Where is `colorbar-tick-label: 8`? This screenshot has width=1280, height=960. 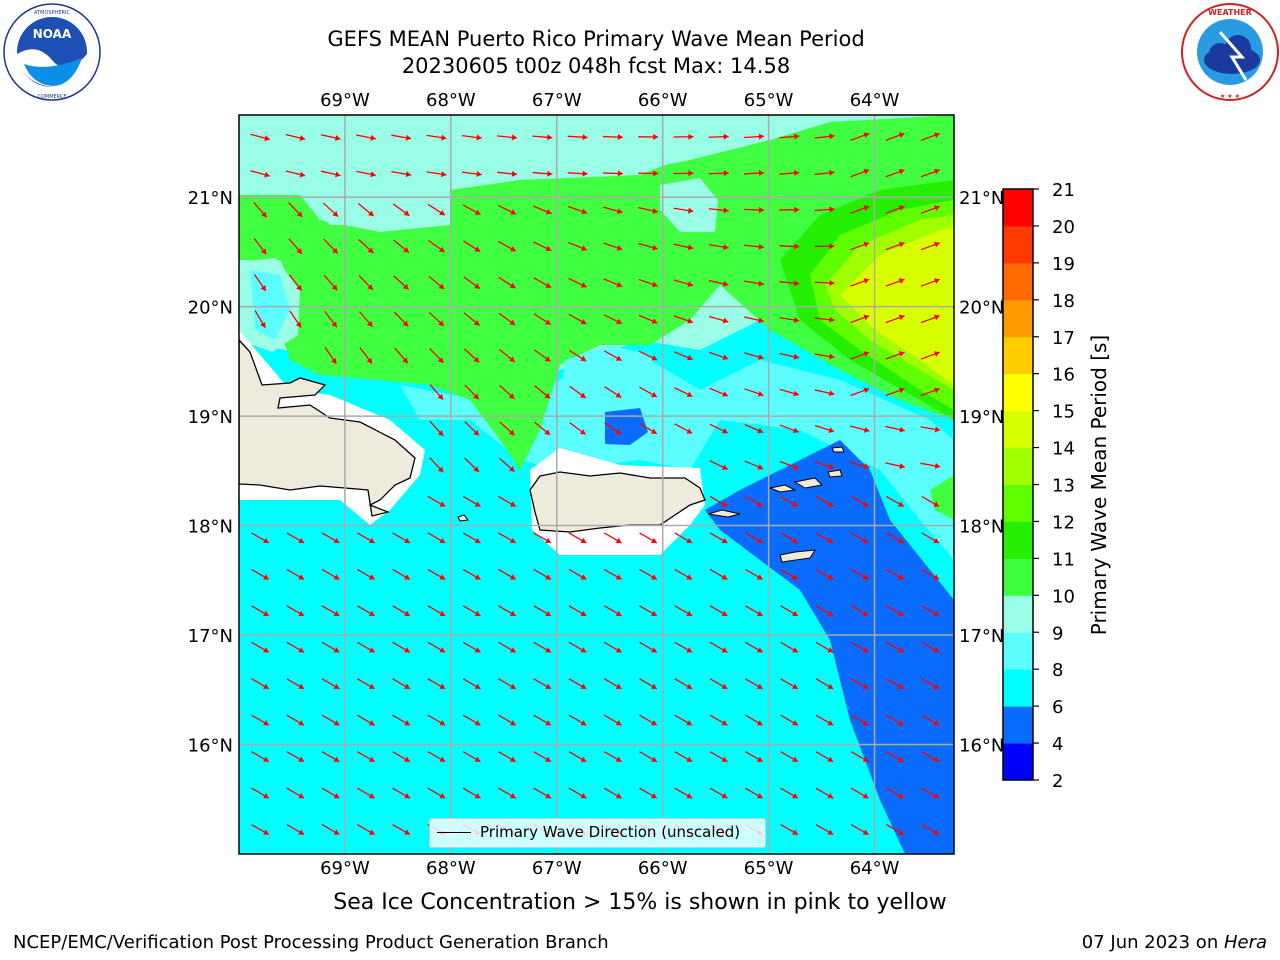 colorbar-tick-label: 8 is located at coordinates (1057, 670).